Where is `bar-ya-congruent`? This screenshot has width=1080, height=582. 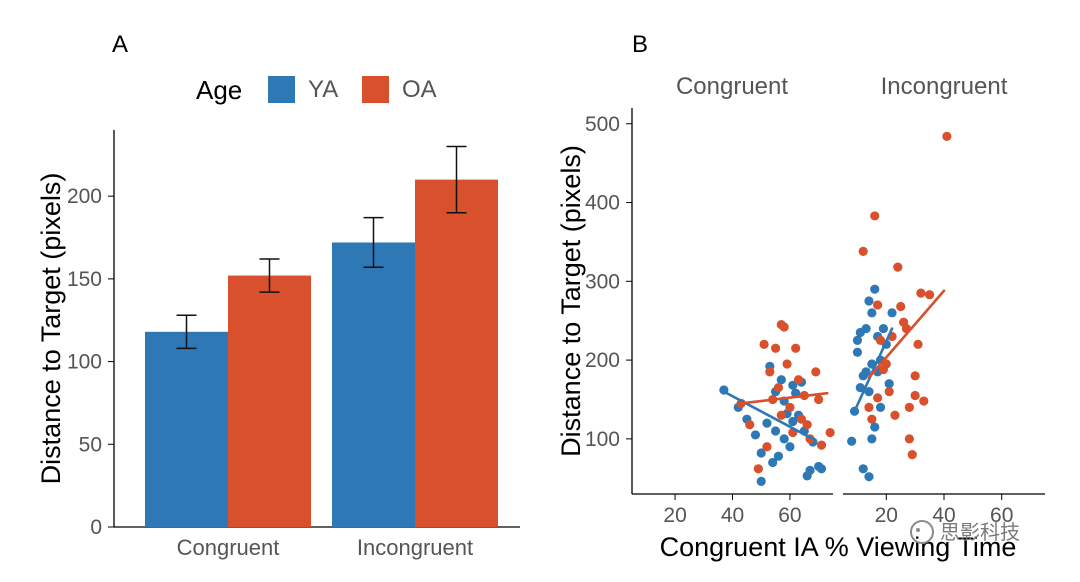
bar-ya-congruent is located at coordinates (186, 429).